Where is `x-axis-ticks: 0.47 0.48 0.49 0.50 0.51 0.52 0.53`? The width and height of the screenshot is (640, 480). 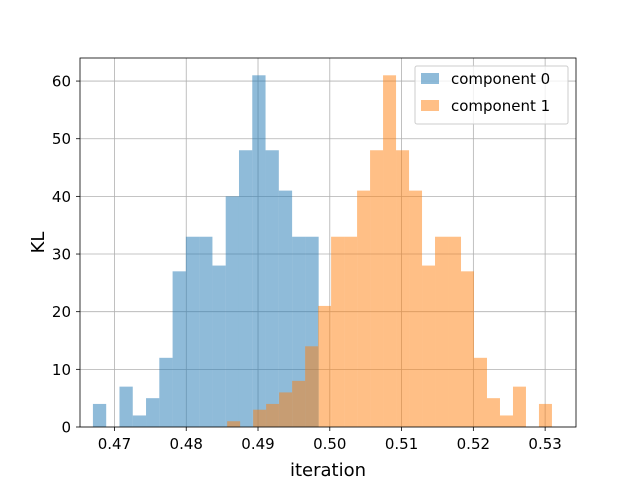 x-axis-ticks: 0.47 0.48 0.49 0.50 0.51 0.52 0.53 is located at coordinates (330, 440).